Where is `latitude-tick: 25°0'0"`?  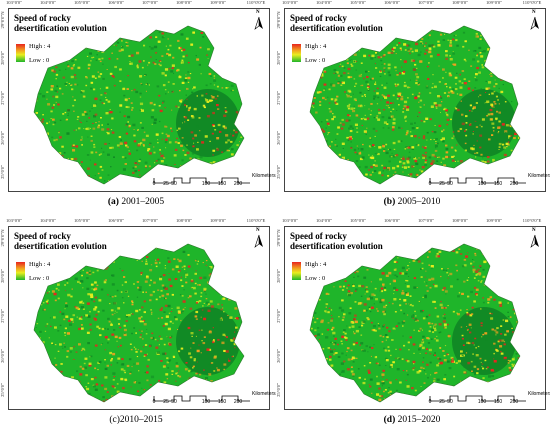
latitude-tick: 25°0'0" is located at coordinates (278, 390).